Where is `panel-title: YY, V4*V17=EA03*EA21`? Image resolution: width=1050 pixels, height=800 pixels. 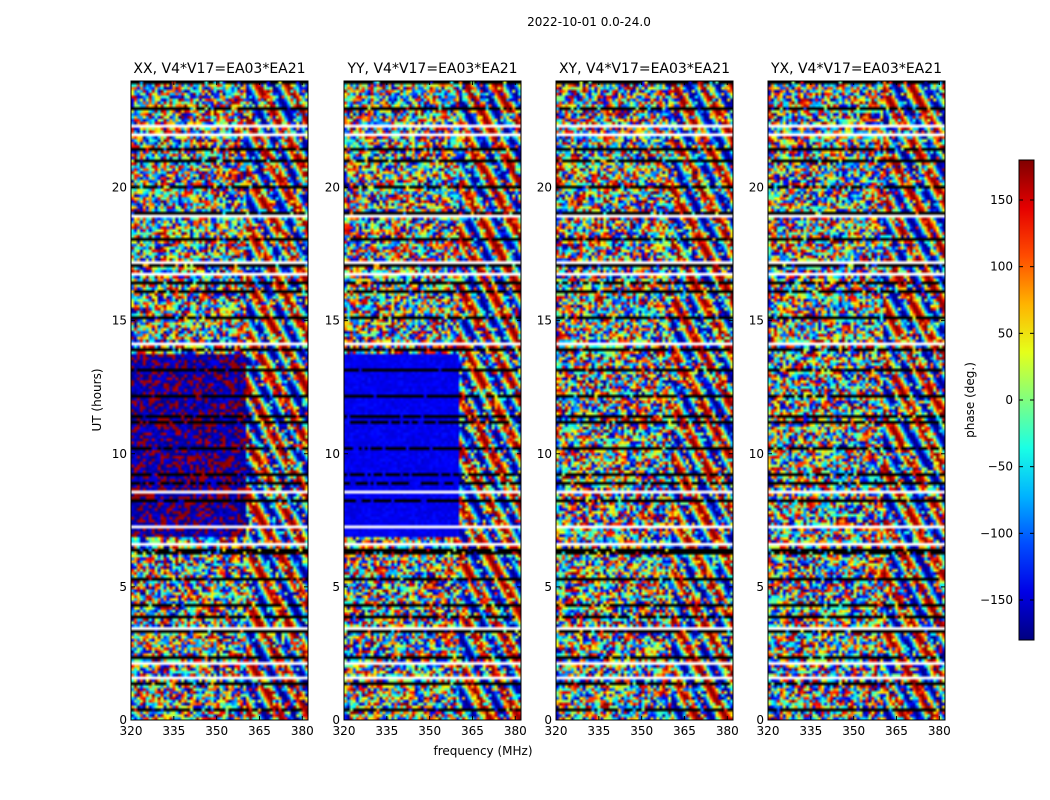
panel-title: YY, V4*V17=EA03*EA21 is located at coordinates (431, 69).